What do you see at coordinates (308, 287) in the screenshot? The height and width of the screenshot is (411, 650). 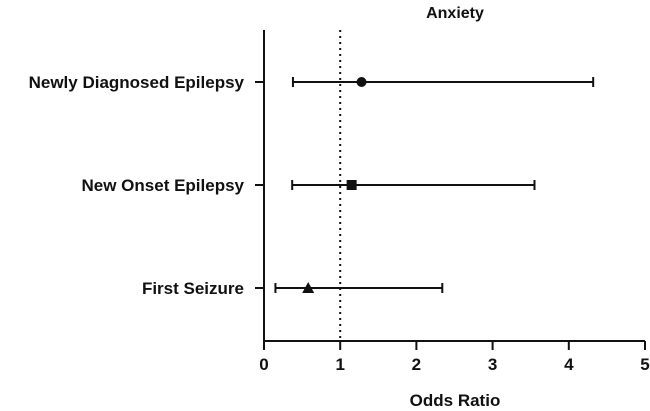 I see `point-estimate-triangle` at bounding box center [308, 287].